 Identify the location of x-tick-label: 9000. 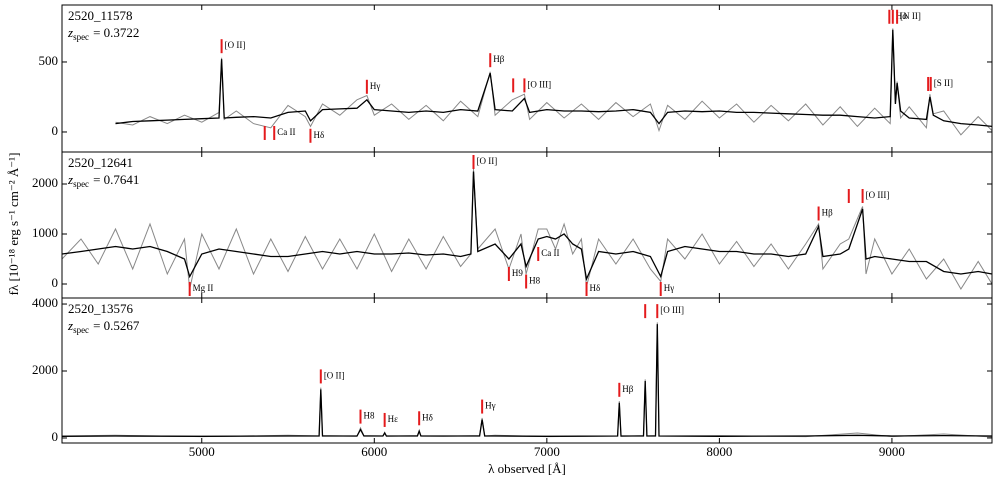
(892, 451).